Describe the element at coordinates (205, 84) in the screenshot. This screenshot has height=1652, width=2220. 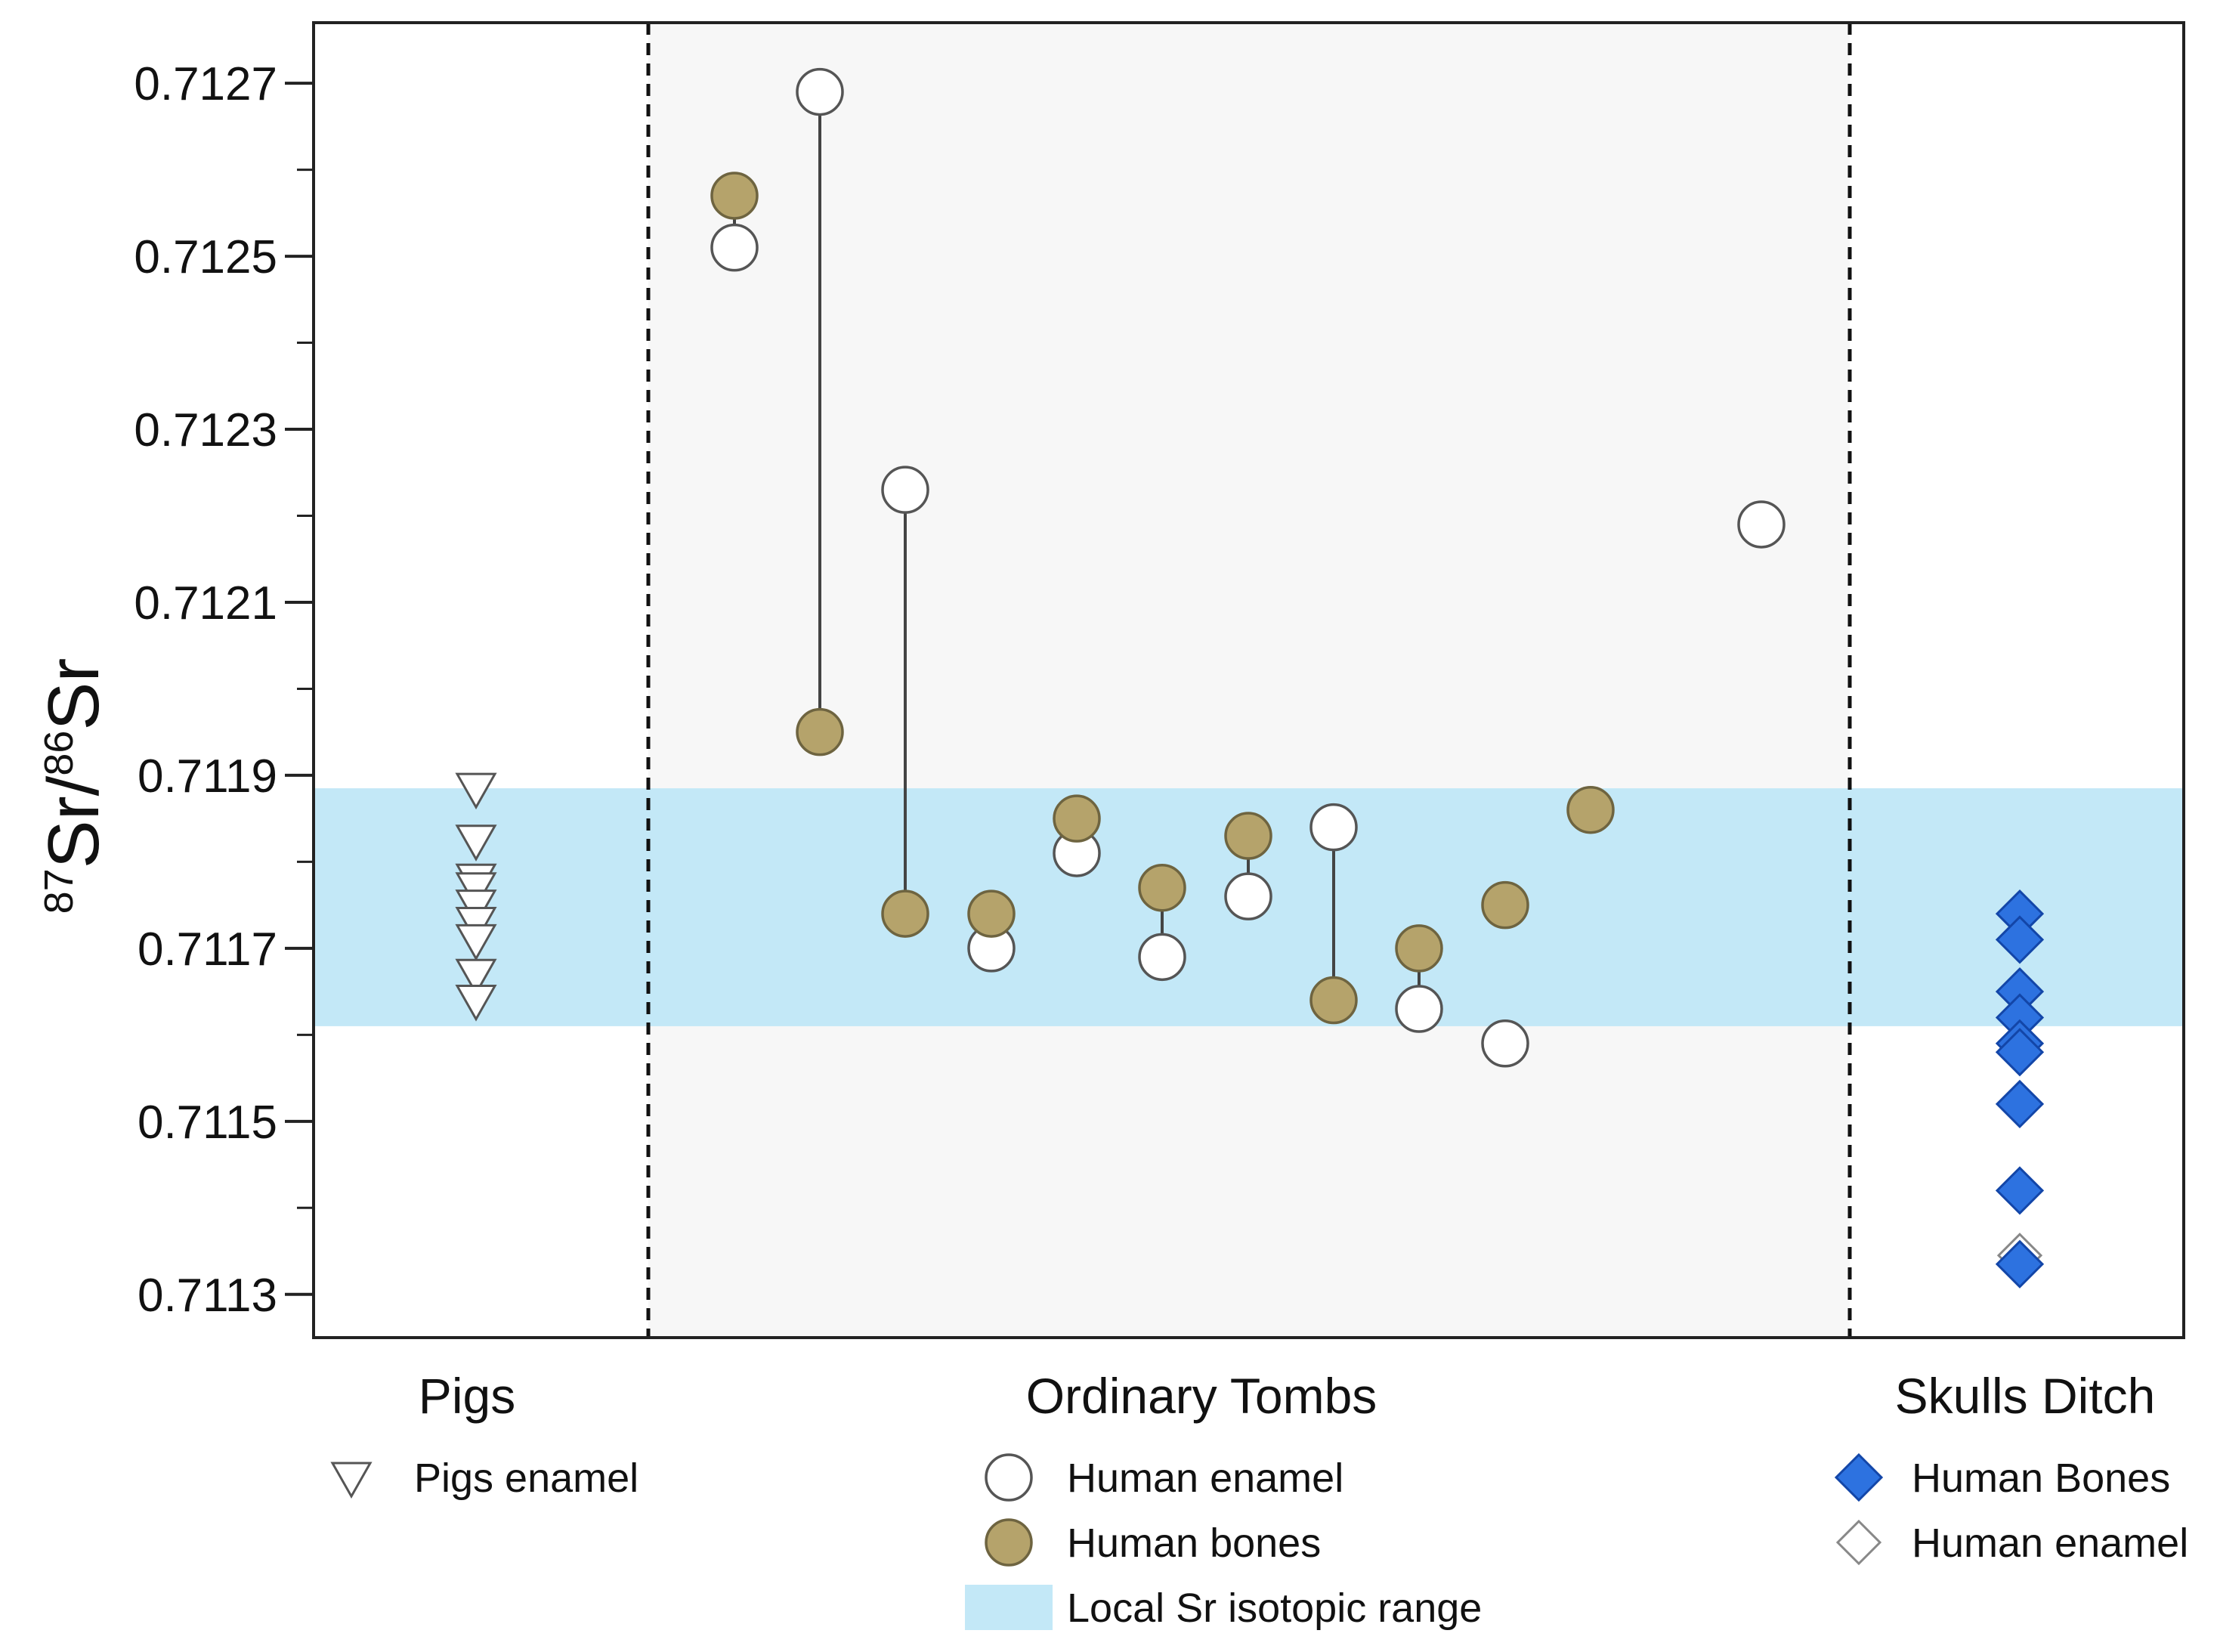
I see `y-tick-label: 0.7127` at that location.